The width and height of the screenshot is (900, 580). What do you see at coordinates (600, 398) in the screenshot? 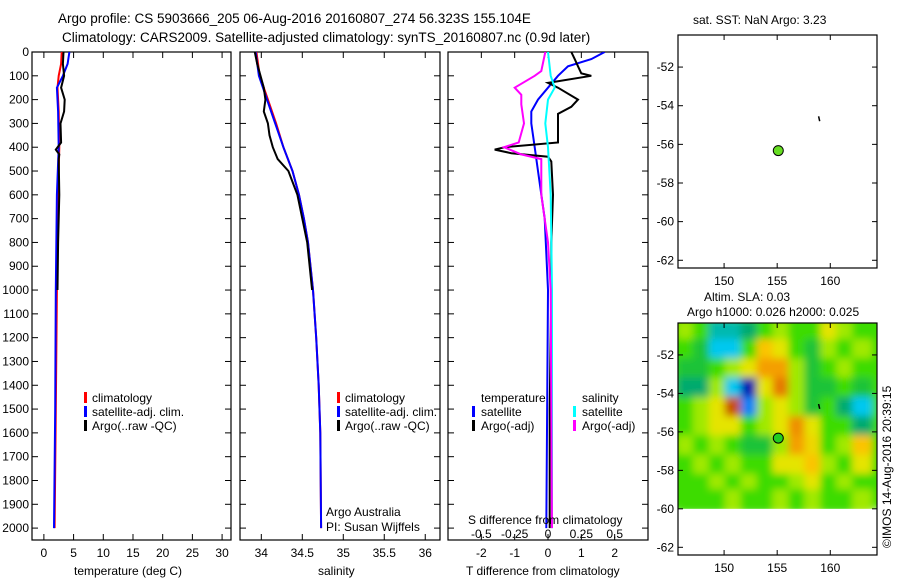
I see `legend-heading-salinity: salinity` at bounding box center [600, 398].